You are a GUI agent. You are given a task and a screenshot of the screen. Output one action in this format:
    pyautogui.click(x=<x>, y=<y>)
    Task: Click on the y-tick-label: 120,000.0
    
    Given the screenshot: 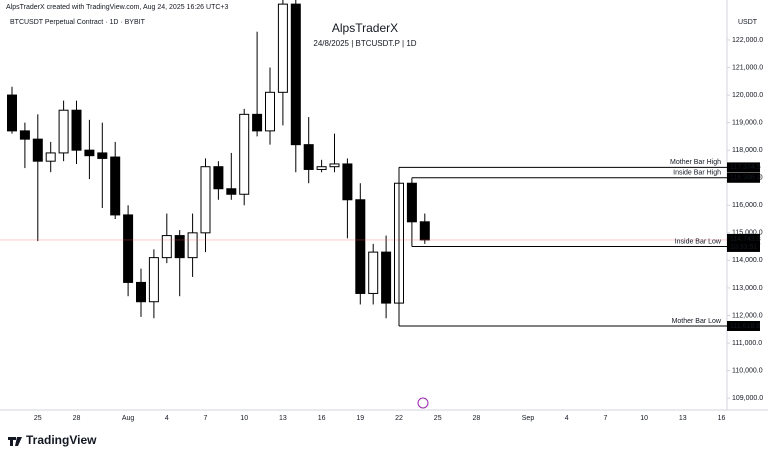 What is the action you would take?
    pyautogui.click(x=747, y=95)
    